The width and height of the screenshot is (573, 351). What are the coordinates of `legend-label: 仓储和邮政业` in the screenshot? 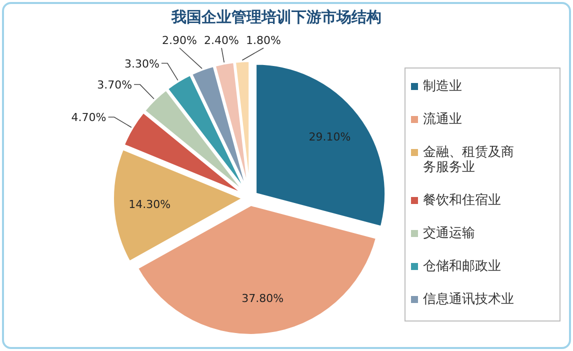 It's located at (462, 266).